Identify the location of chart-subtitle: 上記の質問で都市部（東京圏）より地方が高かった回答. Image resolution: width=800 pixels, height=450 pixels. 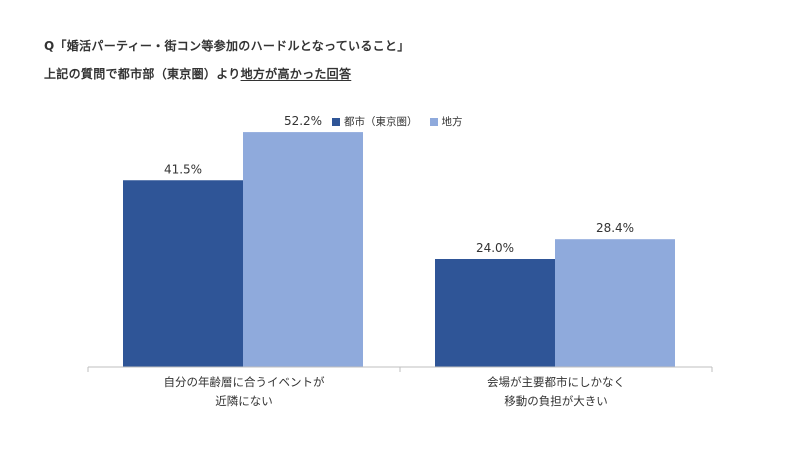
(197, 73).